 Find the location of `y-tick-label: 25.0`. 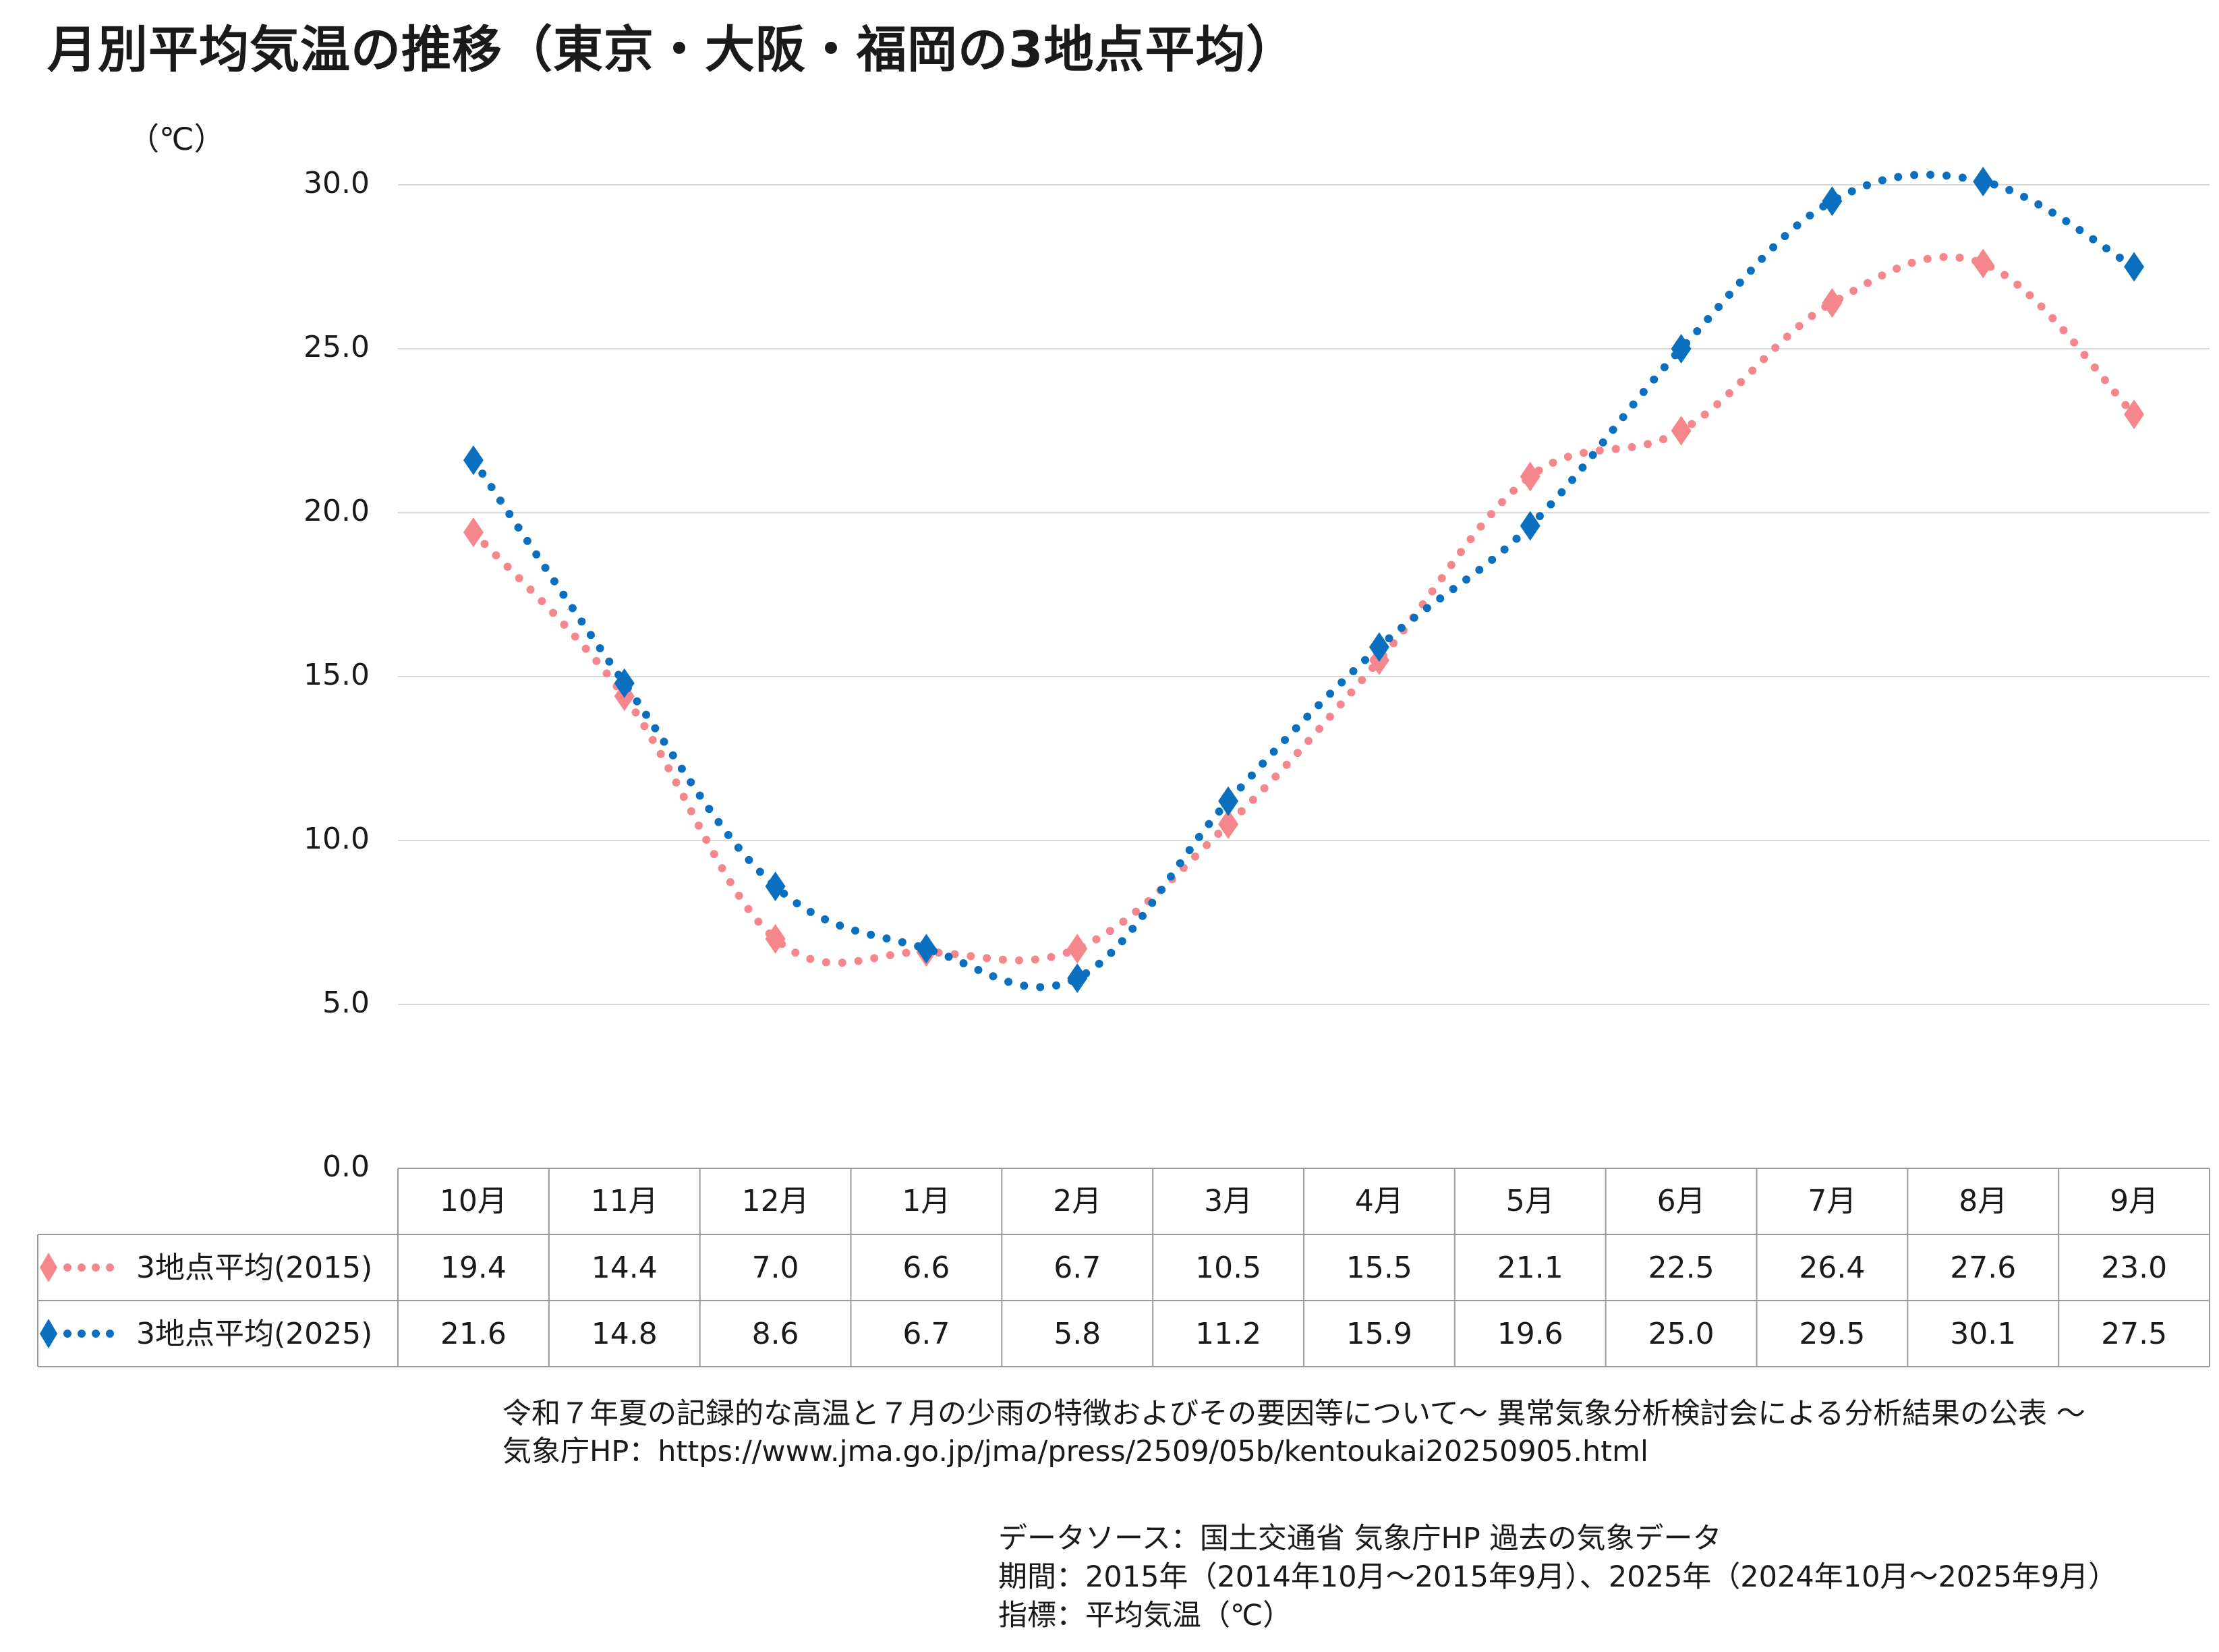

y-tick-label: 25.0 is located at coordinates (337, 347).